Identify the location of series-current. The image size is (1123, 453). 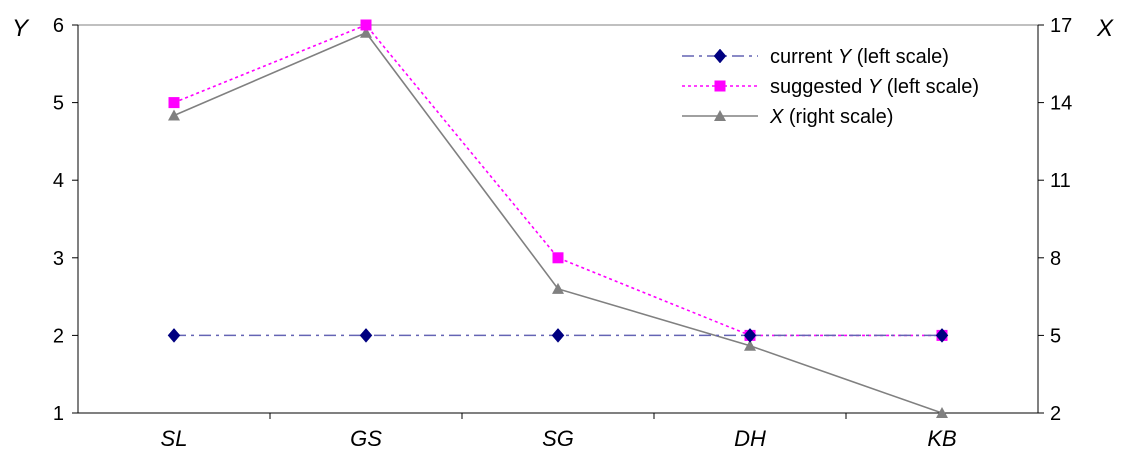
(558, 335).